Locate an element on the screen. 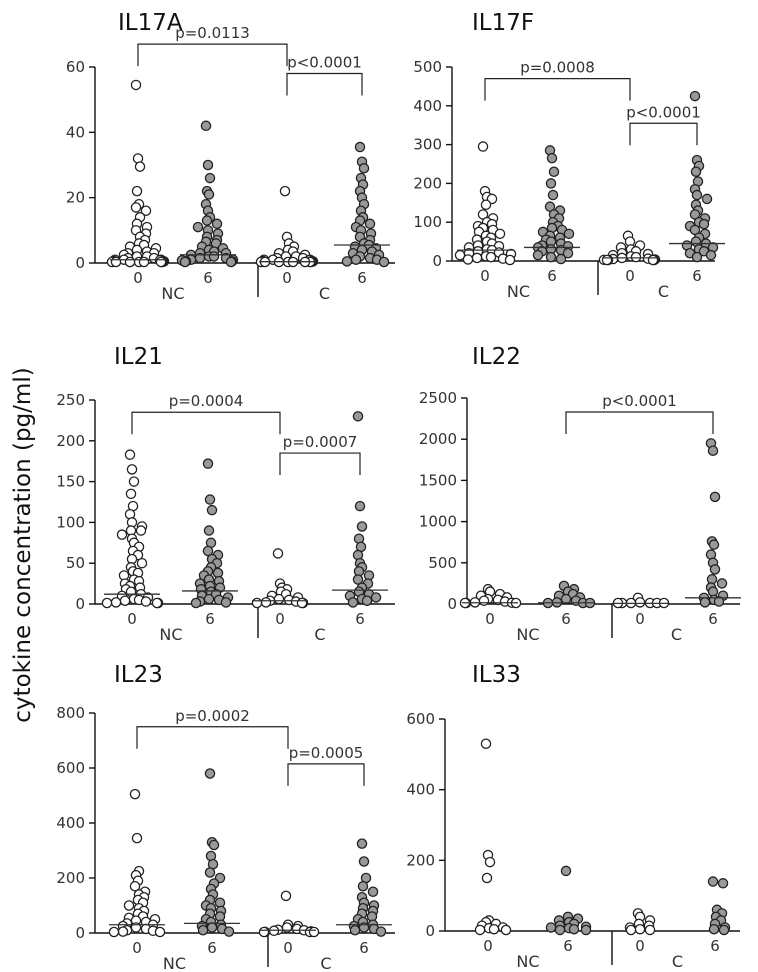  y-tick-label: 50 is located at coordinates (75, 563).